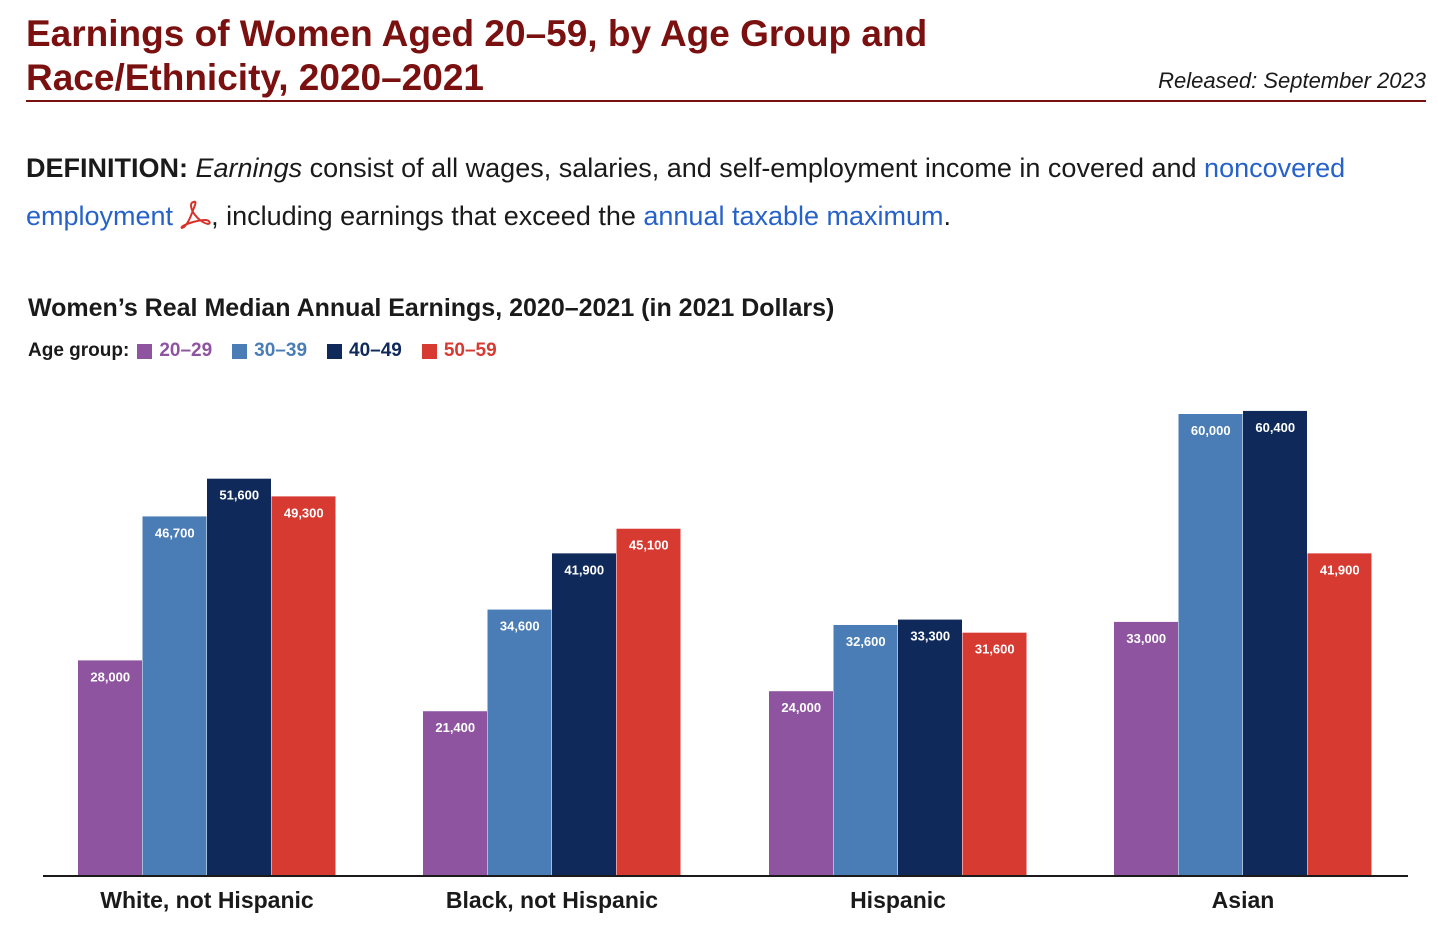 This screenshot has height=926, width=1438. Describe the element at coordinates (520, 626) in the screenshot. I see `bar-value-label: 34,600` at that location.